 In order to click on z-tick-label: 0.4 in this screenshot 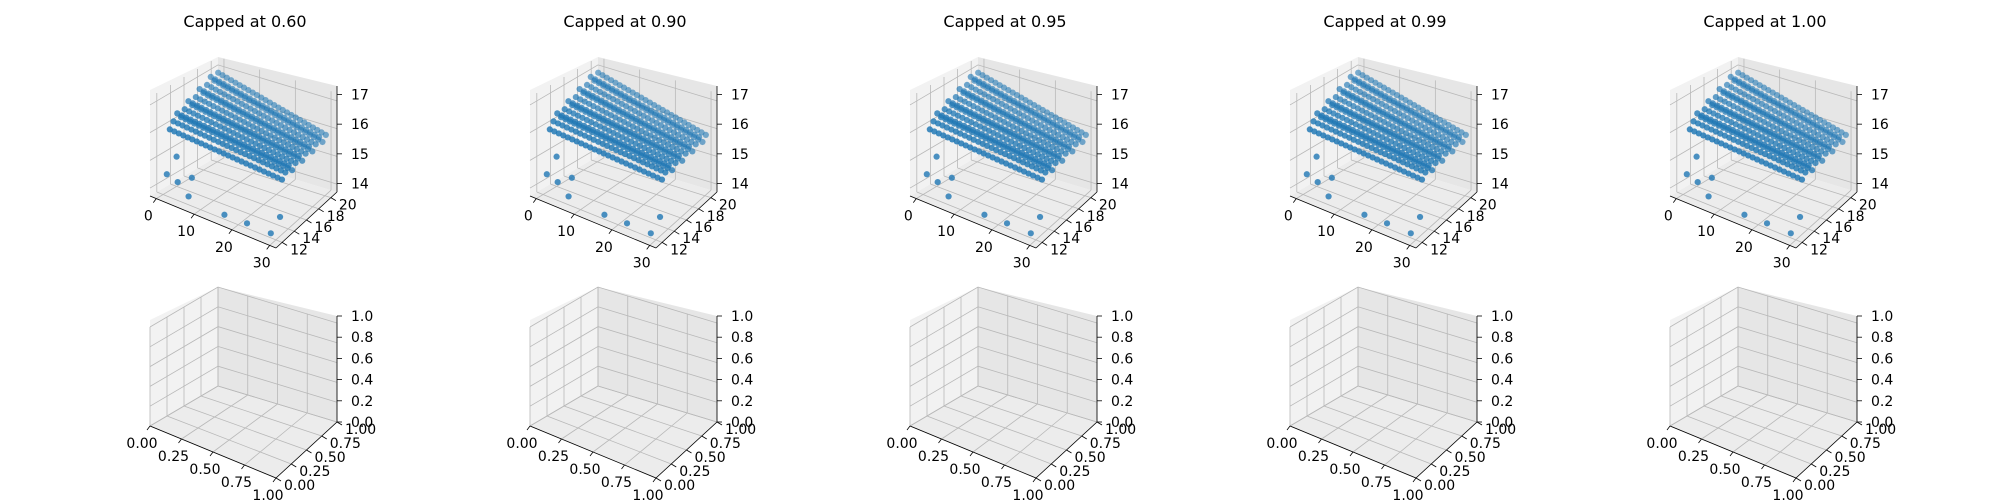, I will do `click(742, 381)`.